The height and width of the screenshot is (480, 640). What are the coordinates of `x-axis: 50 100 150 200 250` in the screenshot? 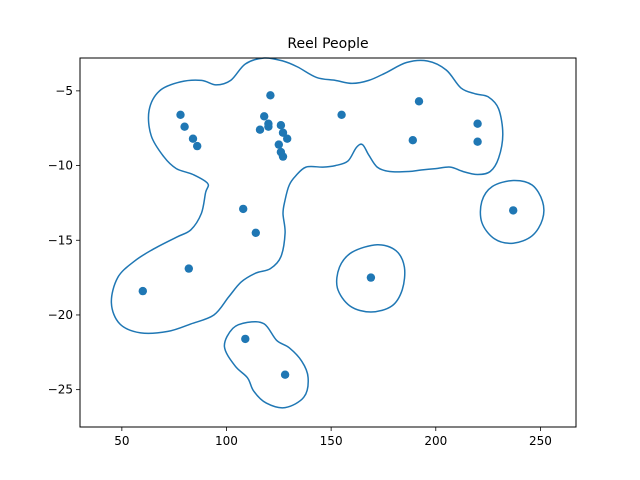 It's located at (333, 437).